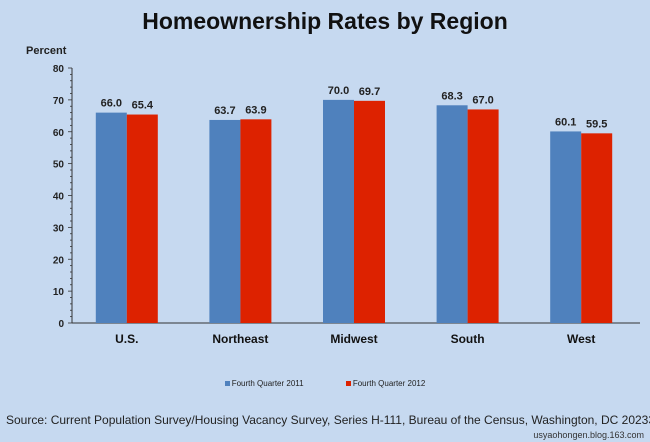 The image size is (650, 442). I want to click on bar-west-2012, so click(597, 228).